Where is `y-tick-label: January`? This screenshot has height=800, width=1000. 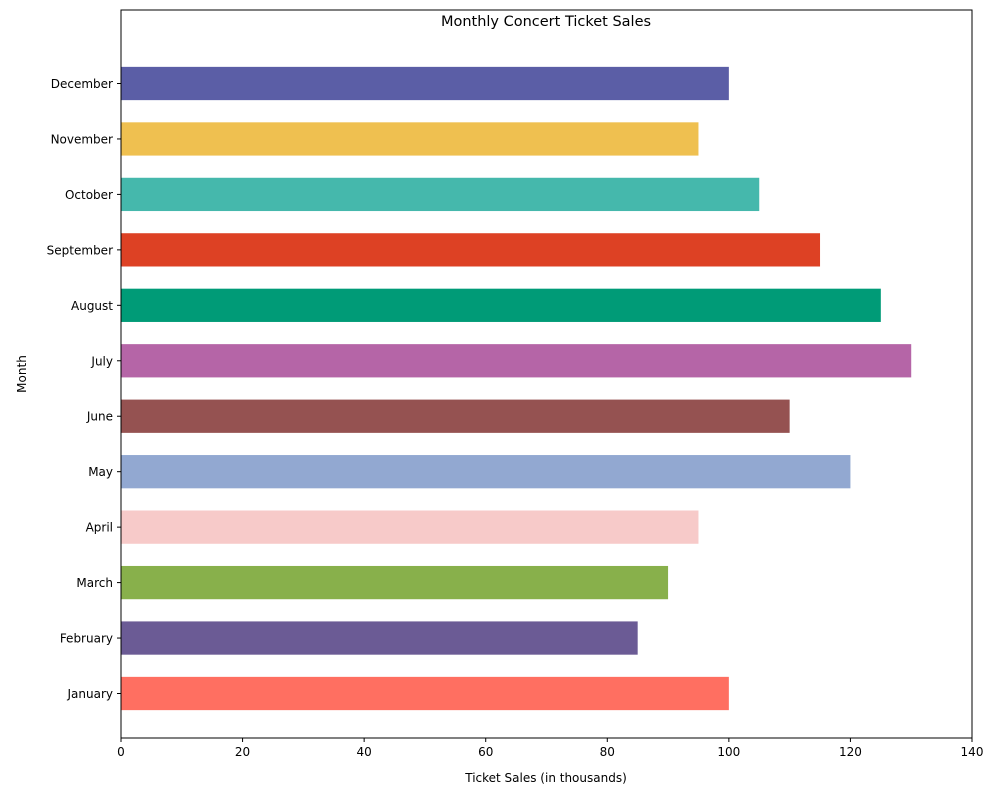 y-tick-label: January is located at coordinates (90, 694).